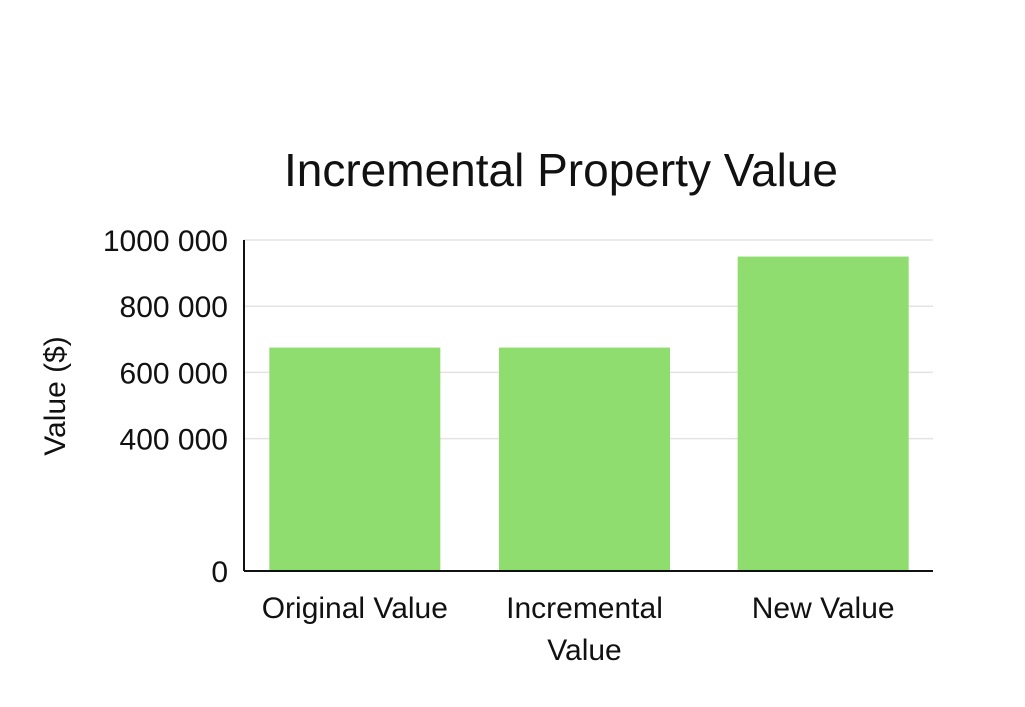  What do you see at coordinates (584, 629) in the screenshot?
I see `x-tick-label: Incremental Value` at bounding box center [584, 629].